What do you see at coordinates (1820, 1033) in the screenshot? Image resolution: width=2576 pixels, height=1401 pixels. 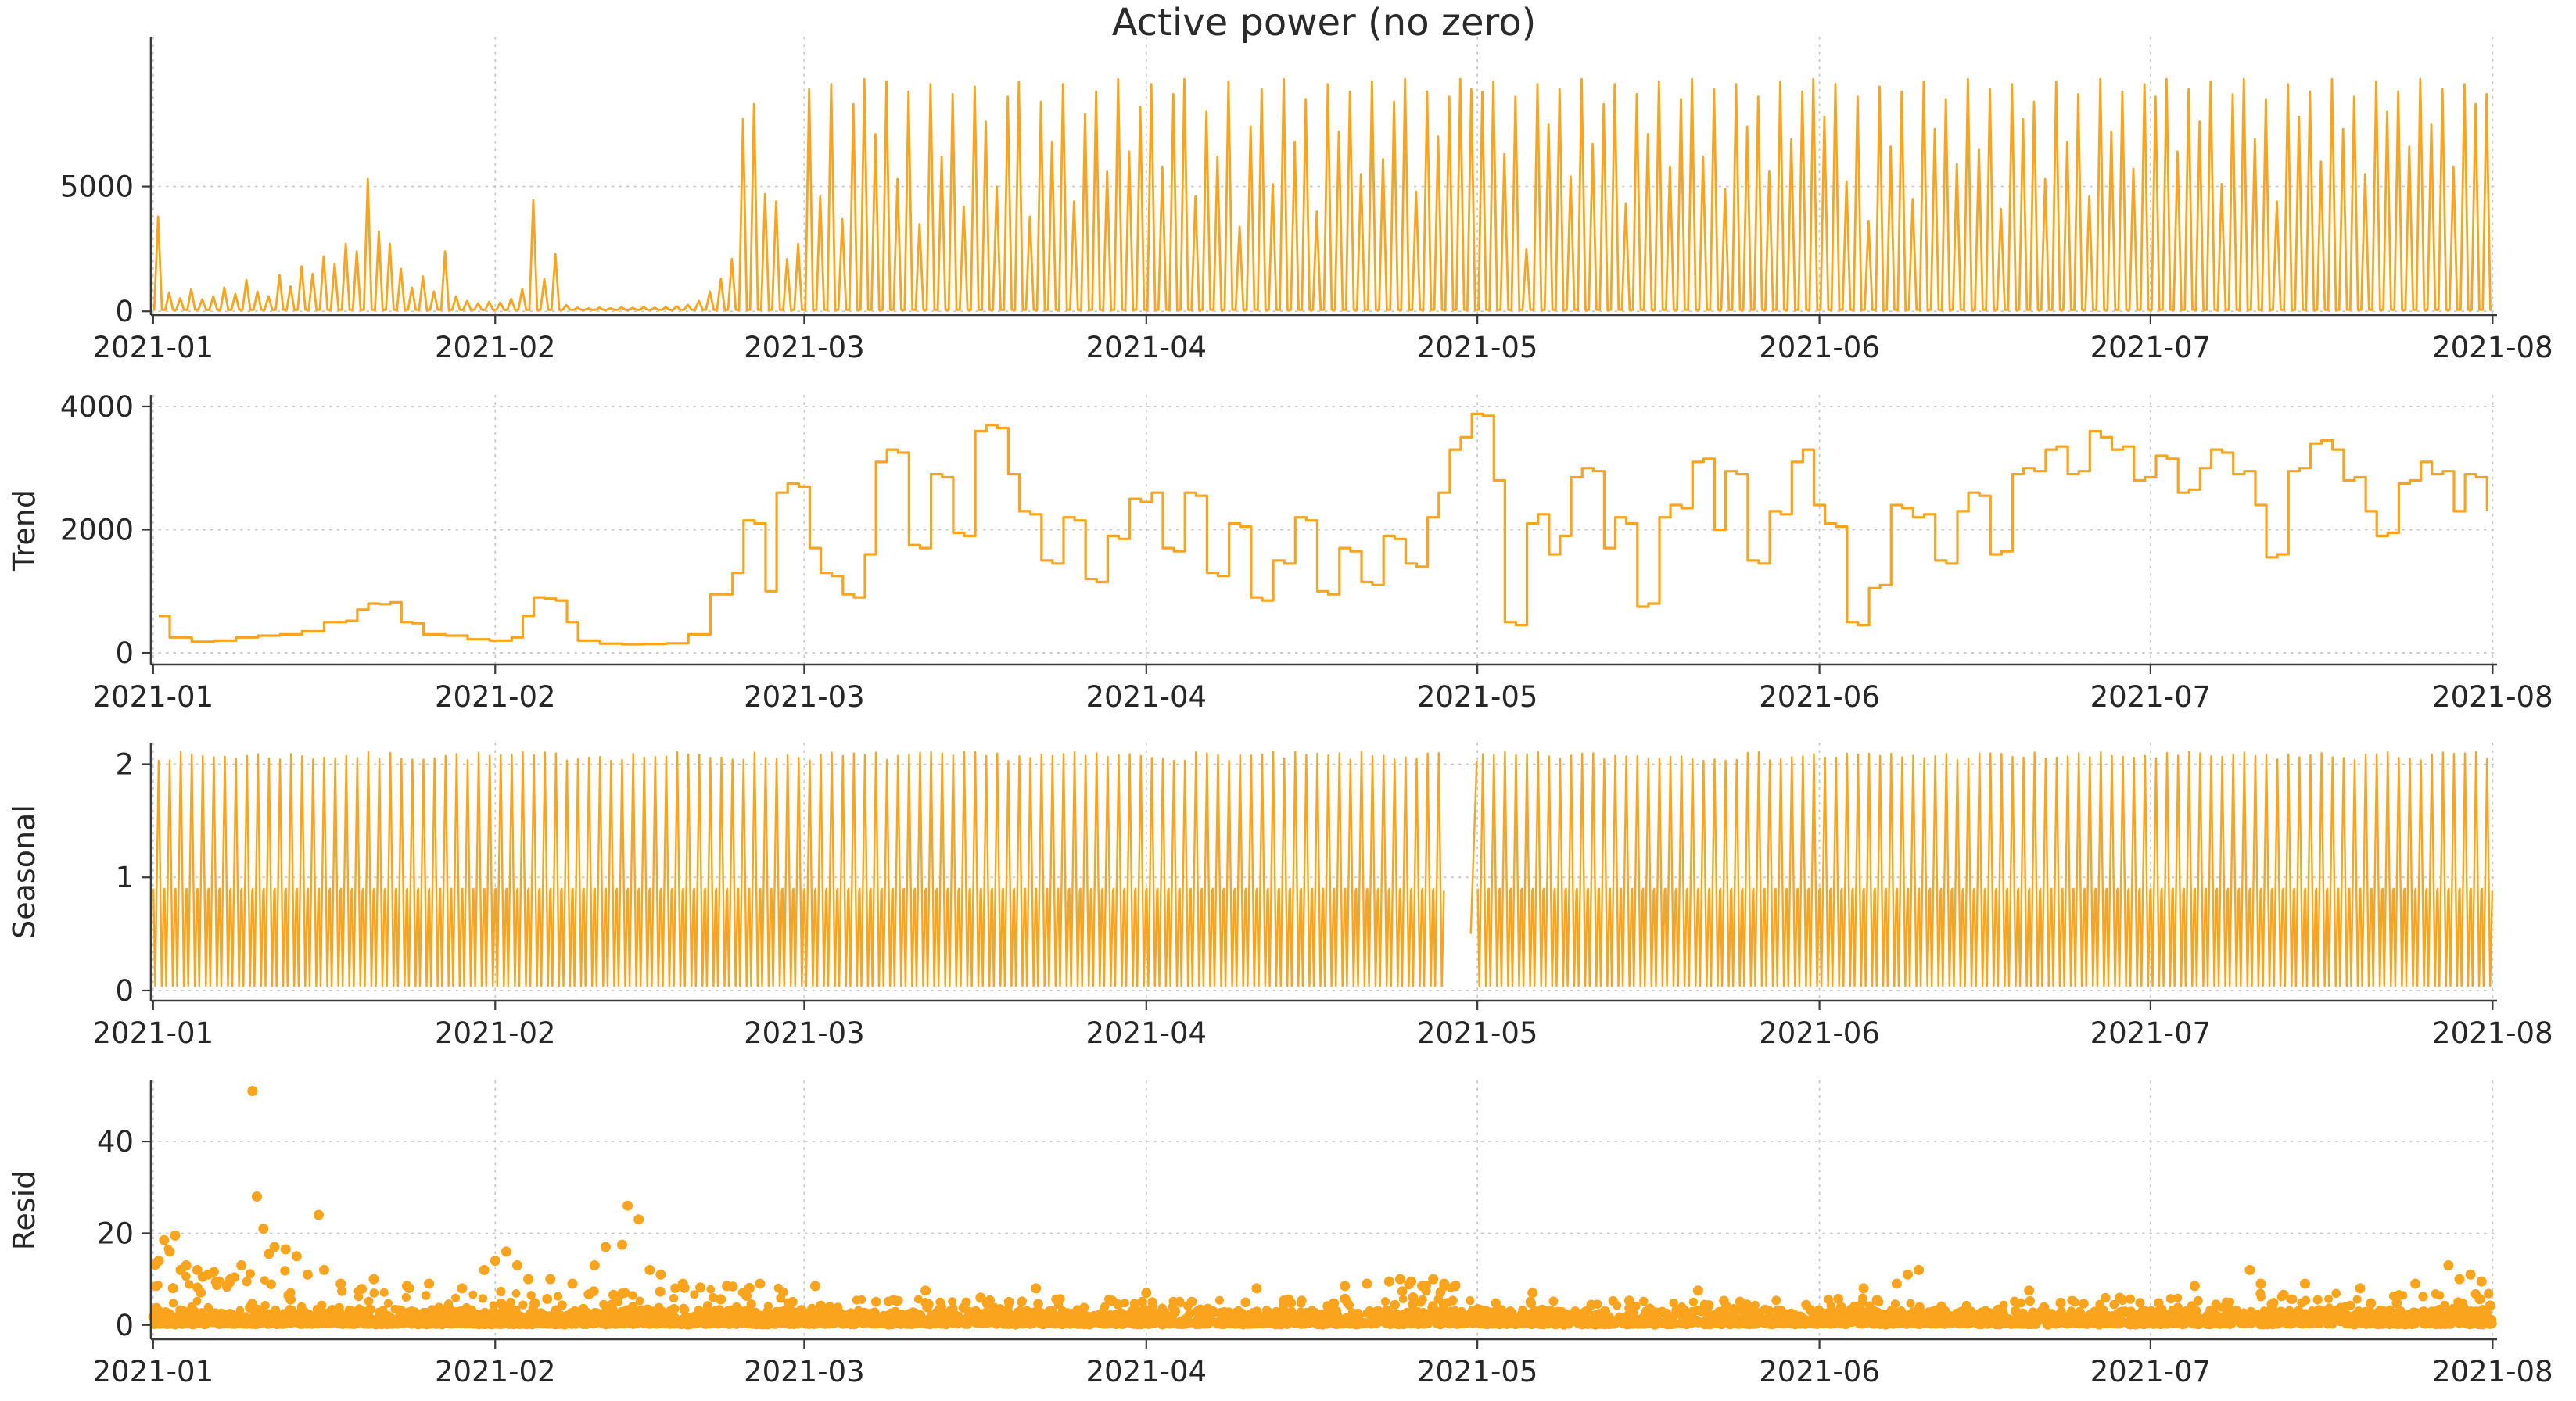 I see `x-tick-label: 2021-06` at bounding box center [1820, 1033].